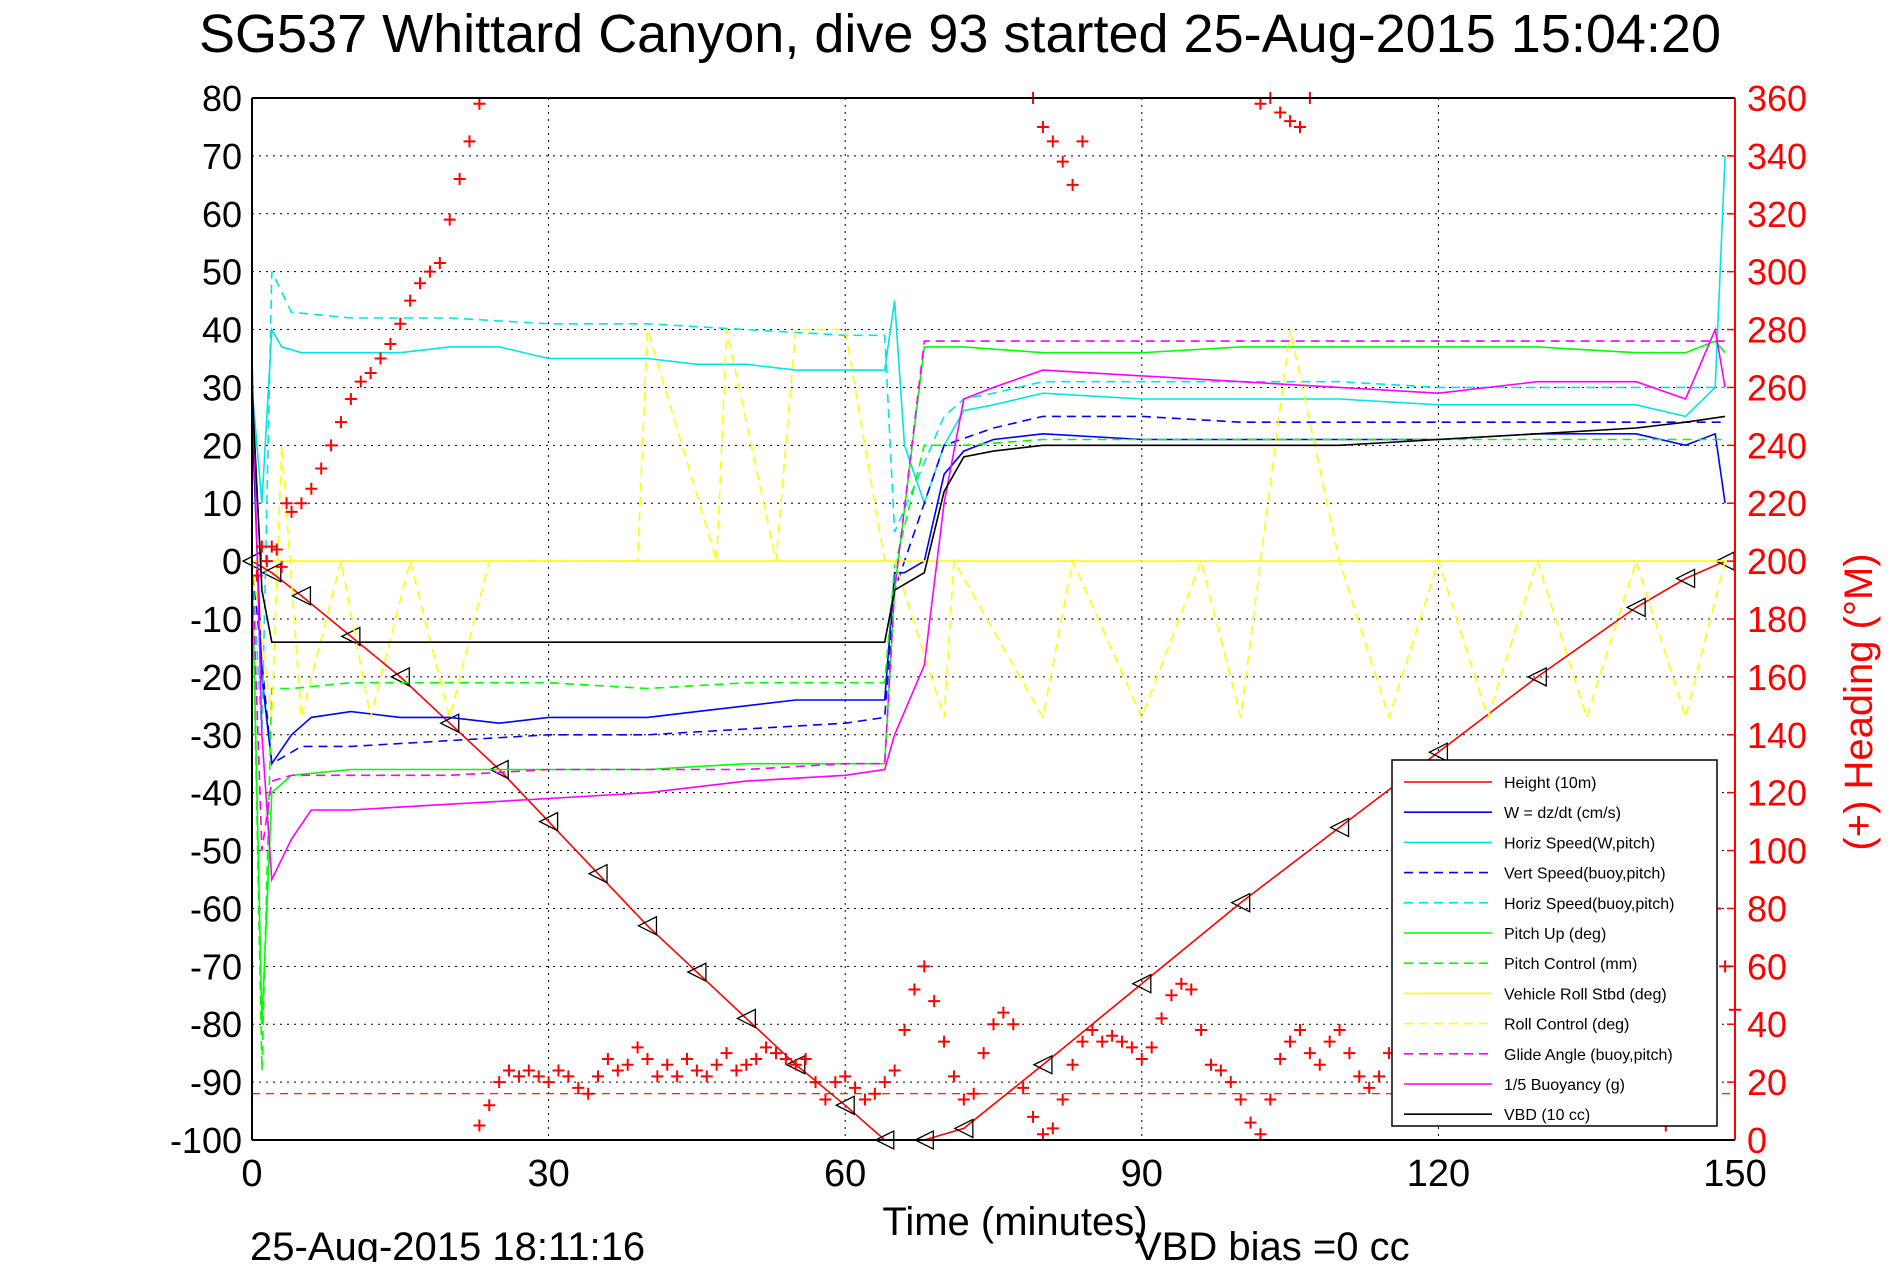 This screenshot has height=1267, width=1891. Describe the element at coordinates (1579, 843) in the screenshot. I see `legend-entry: Horiz Speed(W,pitch)` at that location.